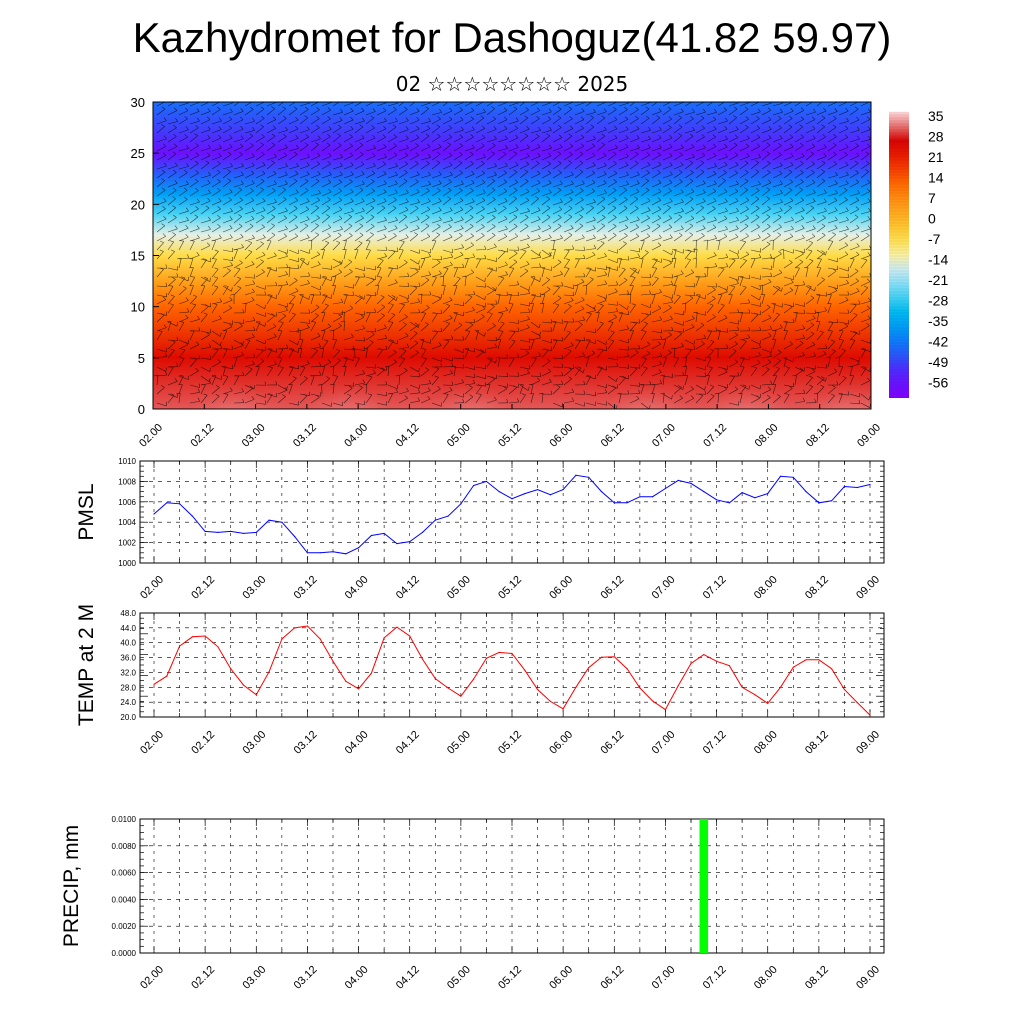  Describe the element at coordinates (127, 543) in the screenshot. I see `pmsl-y-tick-label: 1002` at that location.